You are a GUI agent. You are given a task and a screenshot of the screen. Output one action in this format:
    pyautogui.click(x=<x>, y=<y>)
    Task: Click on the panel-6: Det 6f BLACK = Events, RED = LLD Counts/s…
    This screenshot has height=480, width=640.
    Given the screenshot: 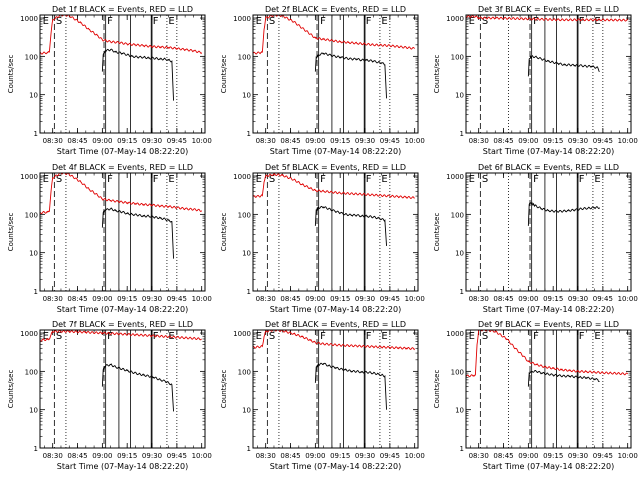 What is the action you would take?
    pyautogui.click(x=535, y=238)
    